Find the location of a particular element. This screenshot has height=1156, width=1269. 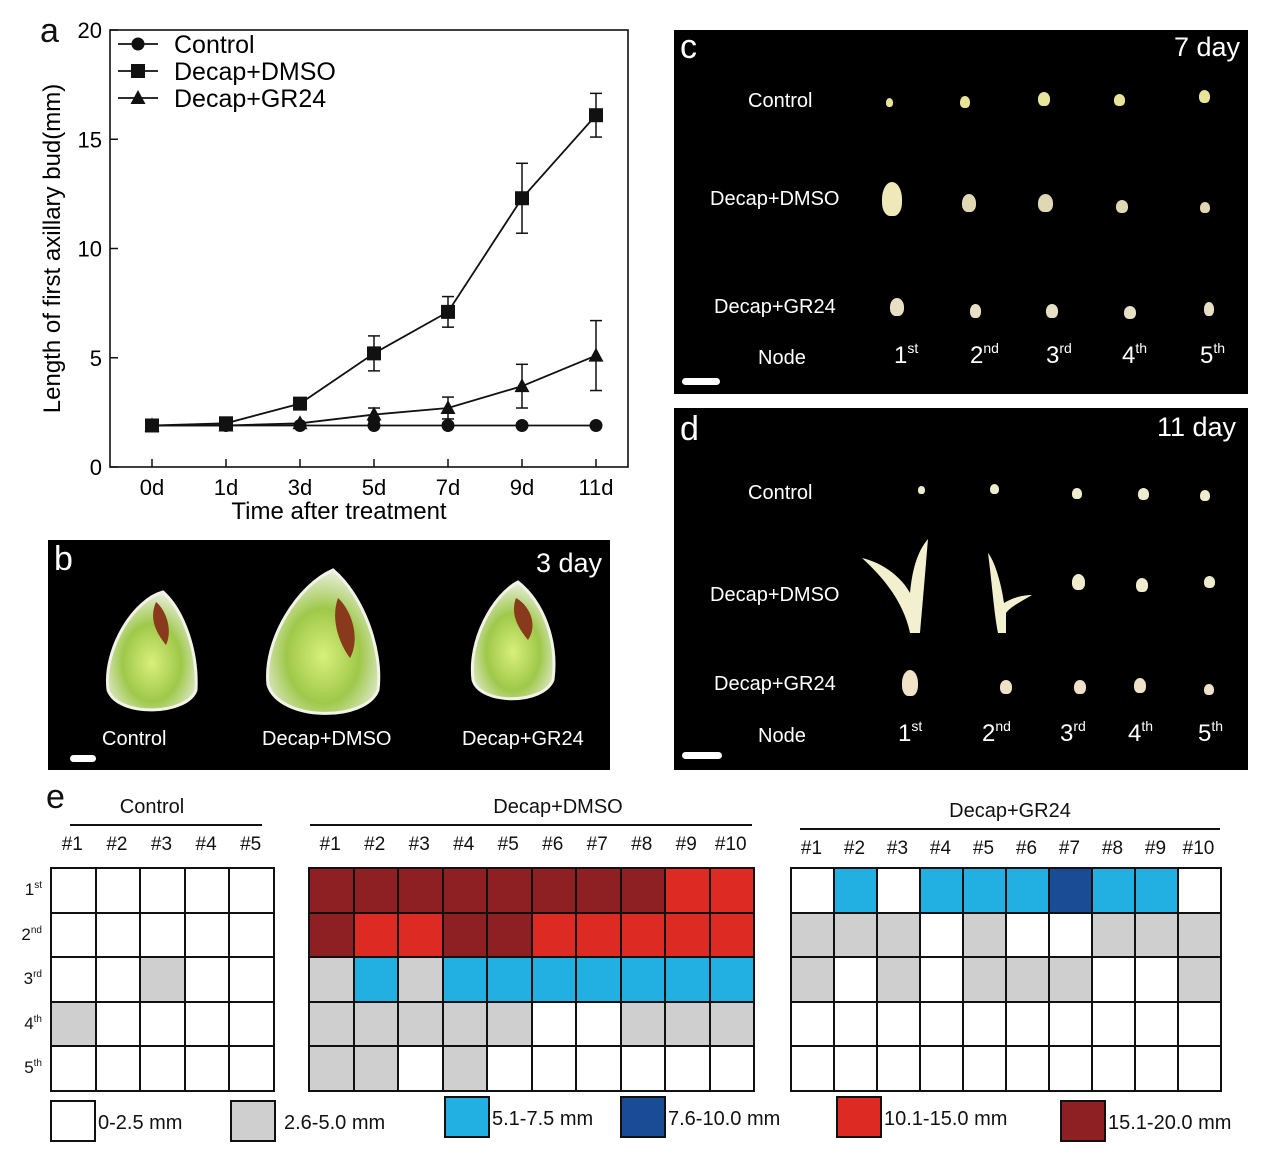

row-header: 1st is located at coordinates (33, 889).